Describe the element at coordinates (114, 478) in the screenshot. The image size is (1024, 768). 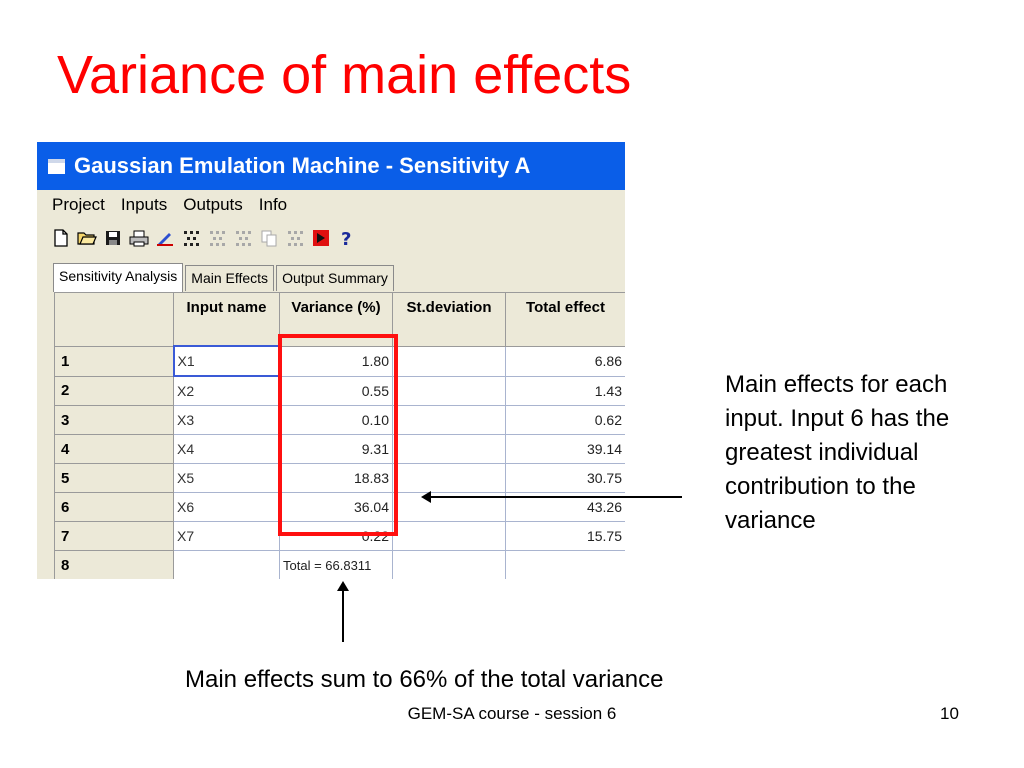
I see `row-number: 5` at that location.